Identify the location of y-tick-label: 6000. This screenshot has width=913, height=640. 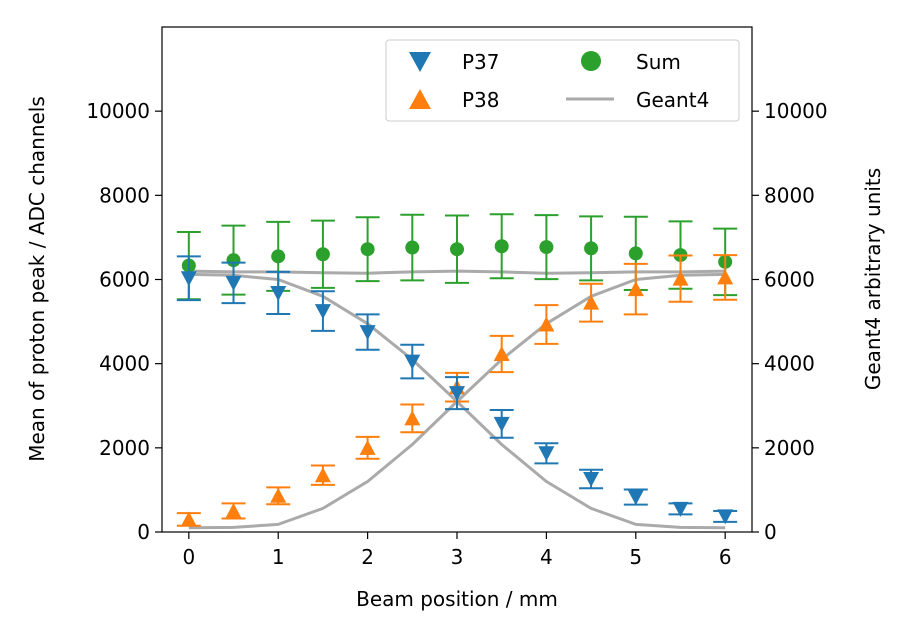
(124, 280).